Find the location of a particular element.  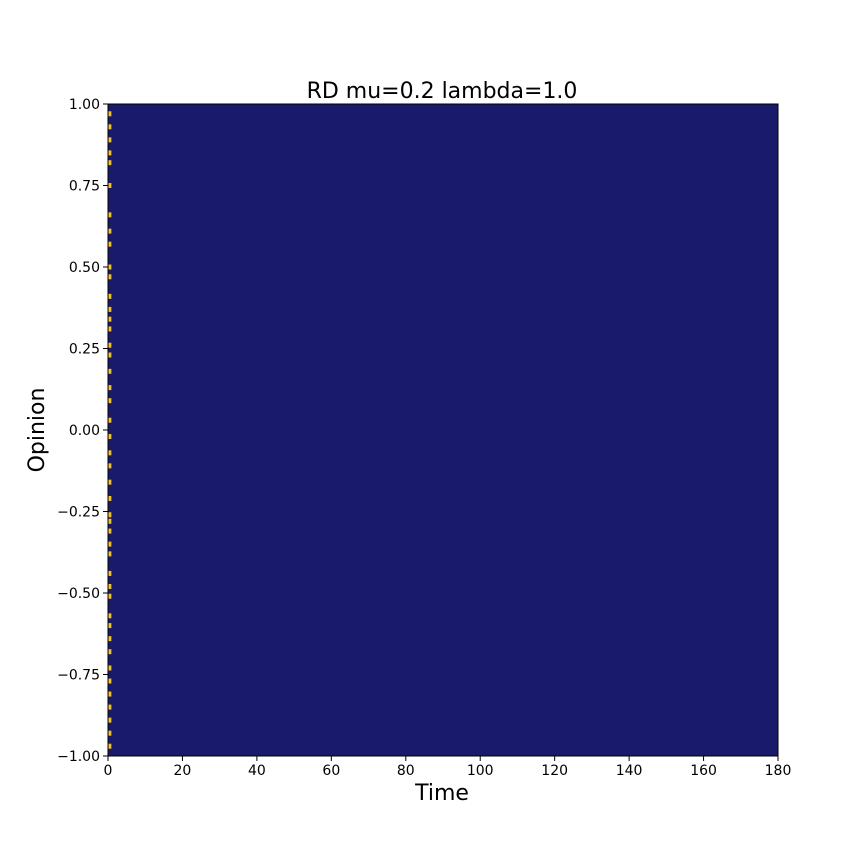

x-tick-label: 60 is located at coordinates (331, 771).